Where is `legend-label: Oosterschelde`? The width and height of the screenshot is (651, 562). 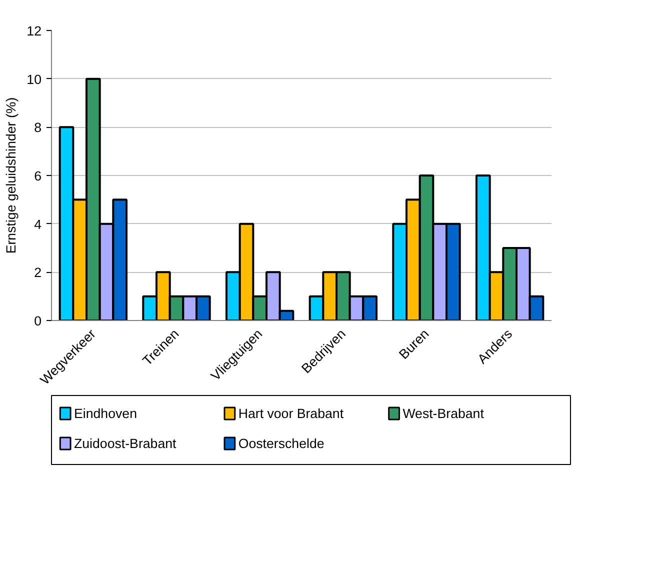 legend-label: Oosterschelde is located at coordinates (281, 443).